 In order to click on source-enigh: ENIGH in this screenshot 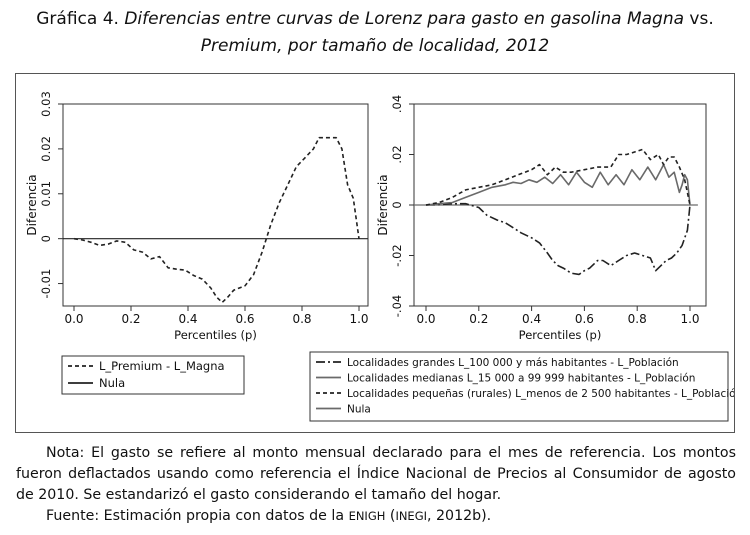, I will do `click(367, 516)`.